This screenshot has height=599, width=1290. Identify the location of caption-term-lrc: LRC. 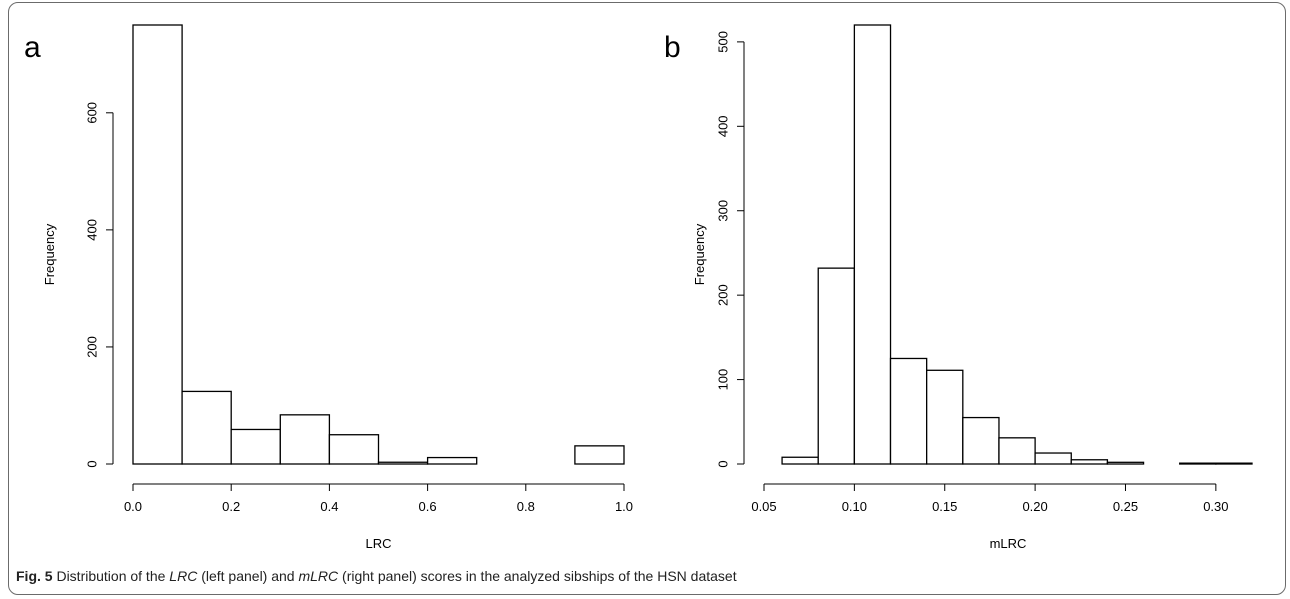
(183, 576).